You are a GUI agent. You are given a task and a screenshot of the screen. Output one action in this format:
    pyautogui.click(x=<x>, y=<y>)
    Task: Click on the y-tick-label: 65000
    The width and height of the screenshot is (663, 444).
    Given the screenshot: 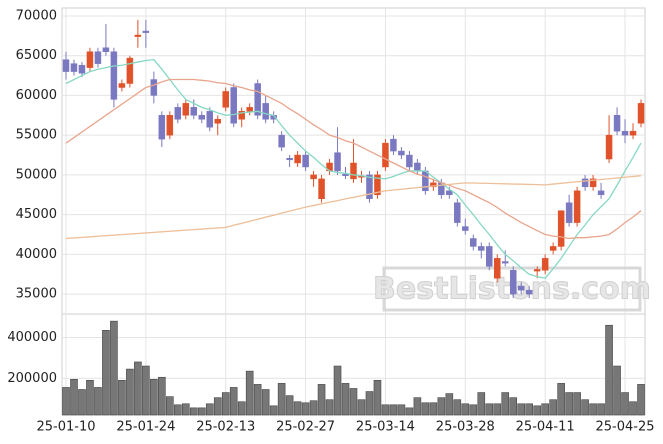 What is the action you would take?
    pyautogui.click(x=36, y=55)
    